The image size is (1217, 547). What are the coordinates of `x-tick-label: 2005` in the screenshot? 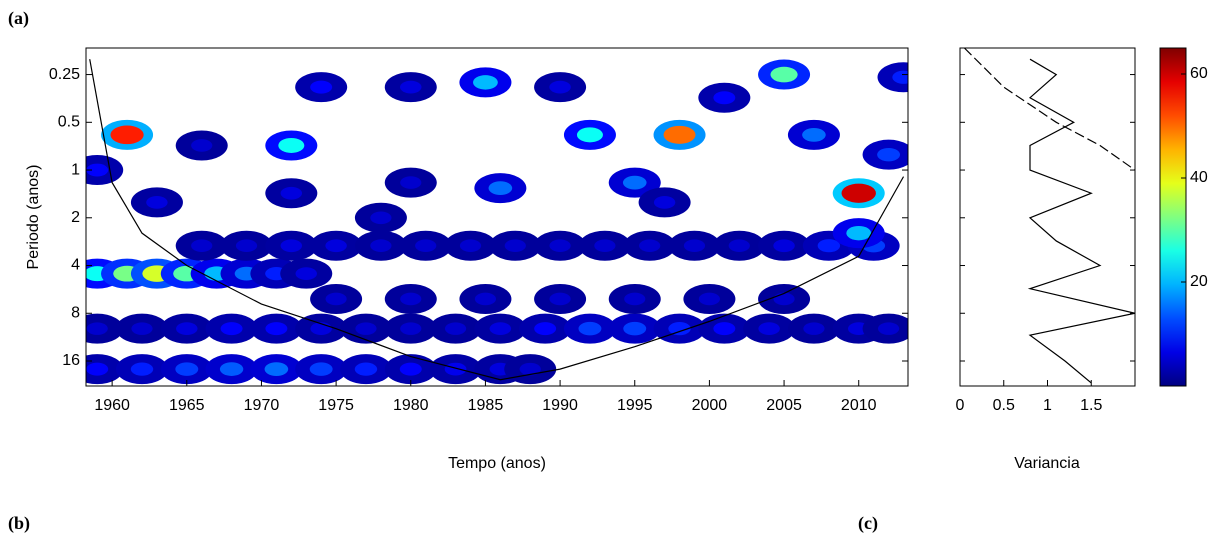 It's located at (784, 405).